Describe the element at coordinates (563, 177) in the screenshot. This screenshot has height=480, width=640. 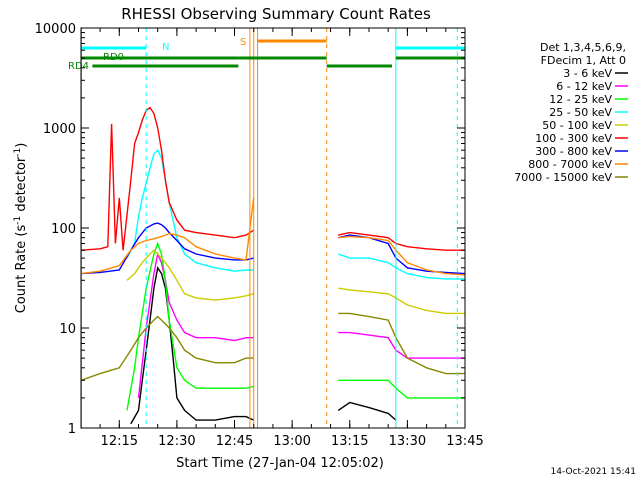
I see `legend-label: 7000 - 15000 keV` at that location.